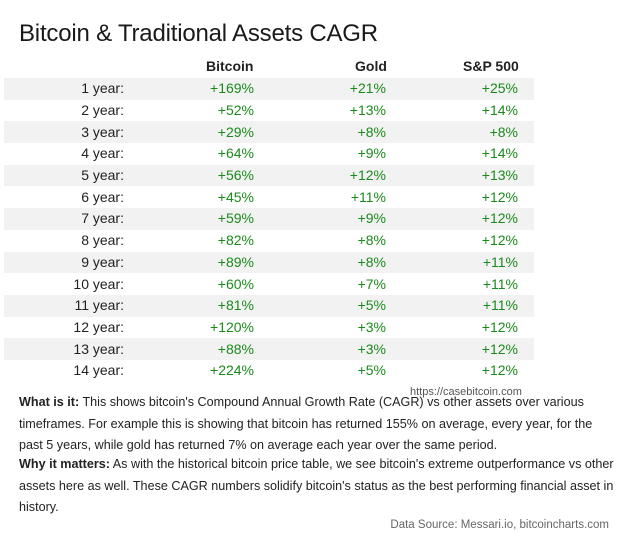  I want to click on row-label: 14 year:, so click(98, 370).